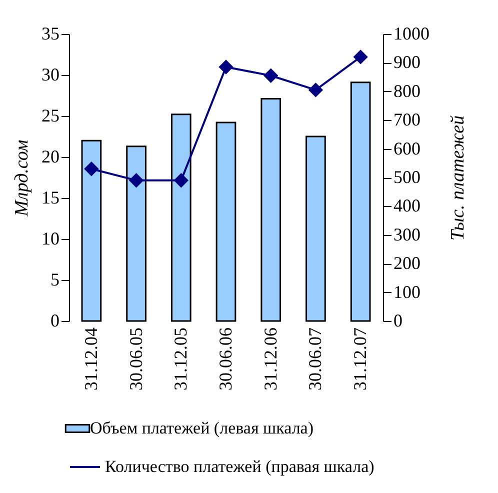  I want to click on y2-tick-label: 400, so click(407, 206).